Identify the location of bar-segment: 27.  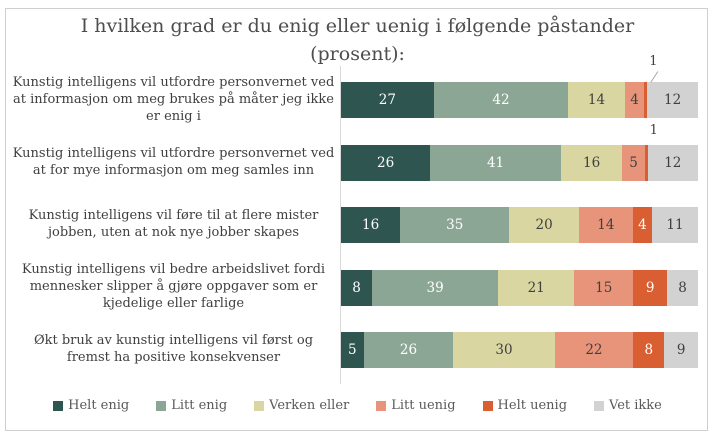
(387, 100).